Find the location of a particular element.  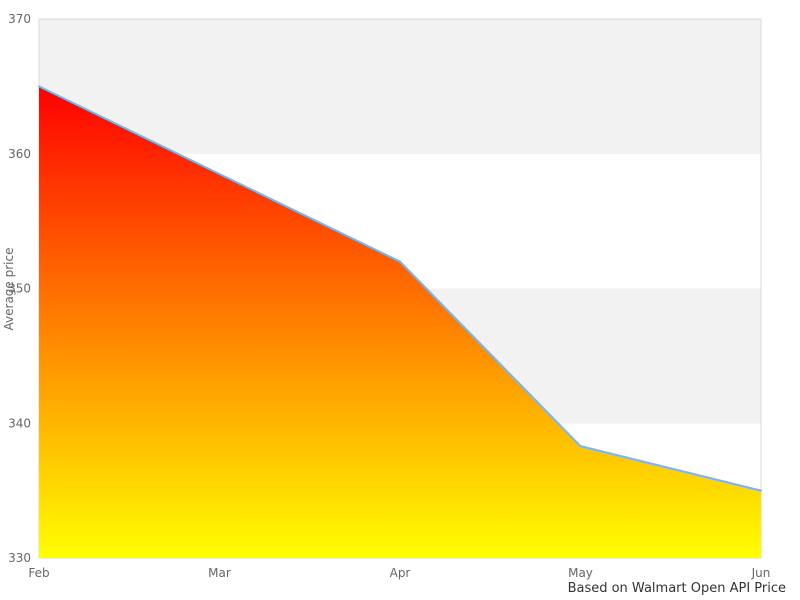

x-axis-tick-labels: Feb Mar Apr May Jun is located at coordinates (399, 573).